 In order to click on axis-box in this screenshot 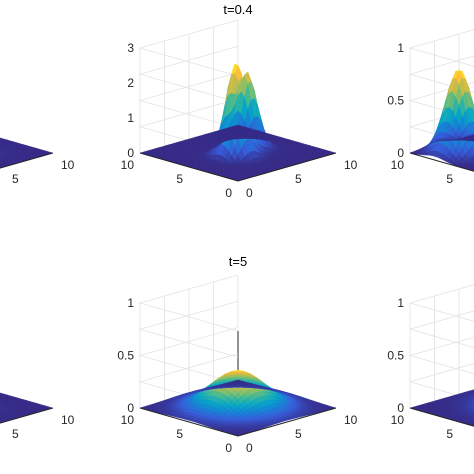, I will do `click(188, 100)`.